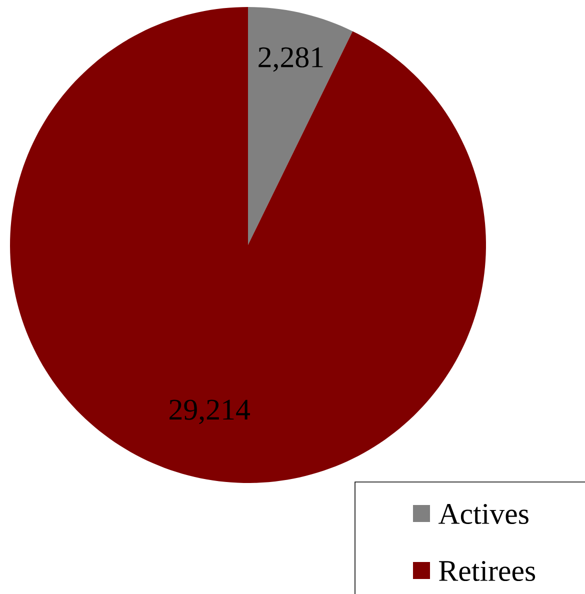 The height and width of the screenshot is (594, 585). Describe the element at coordinates (483, 514) in the screenshot. I see `legend-label: Actives` at that location.